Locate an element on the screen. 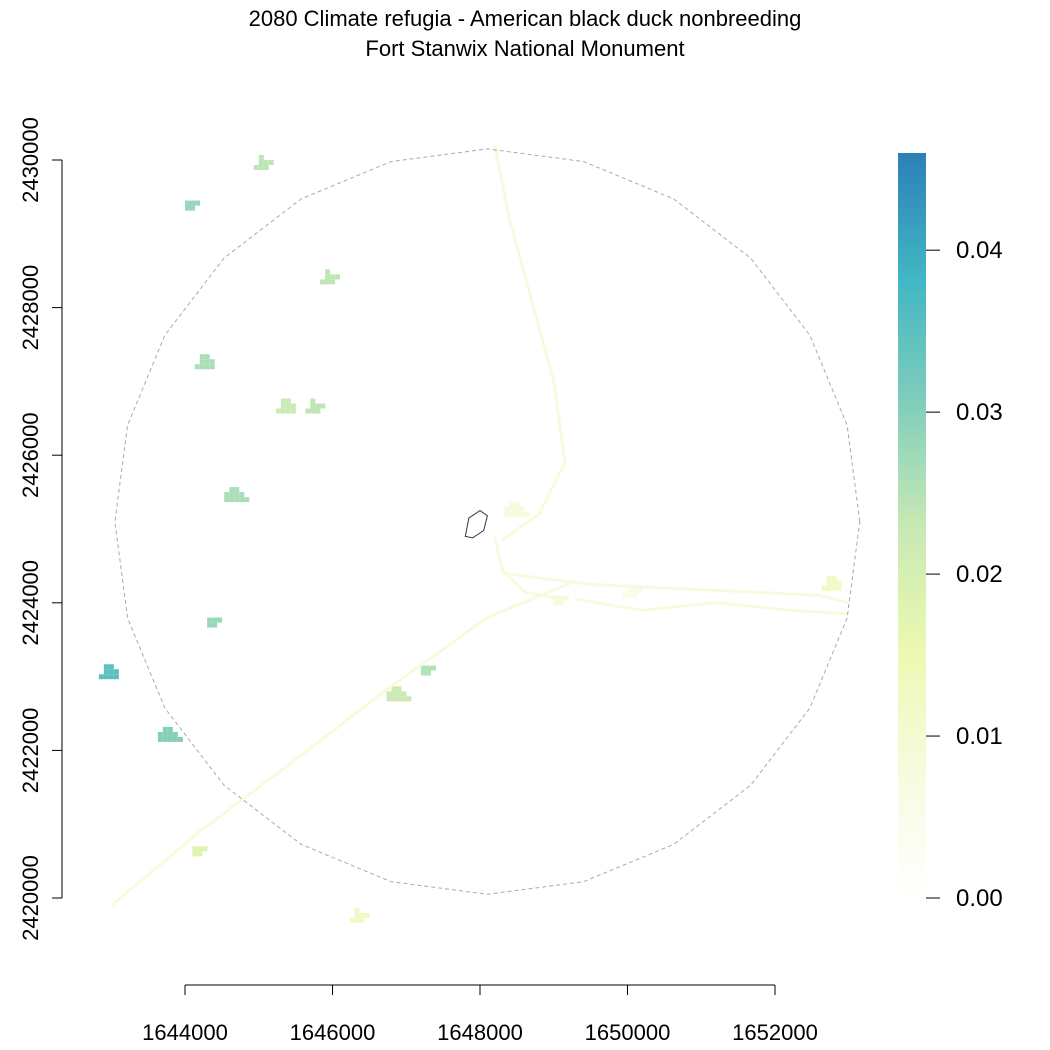 The width and height of the screenshot is (1050, 1050). legend-tick-label: 0.01 is located at coordinates (979, 736).